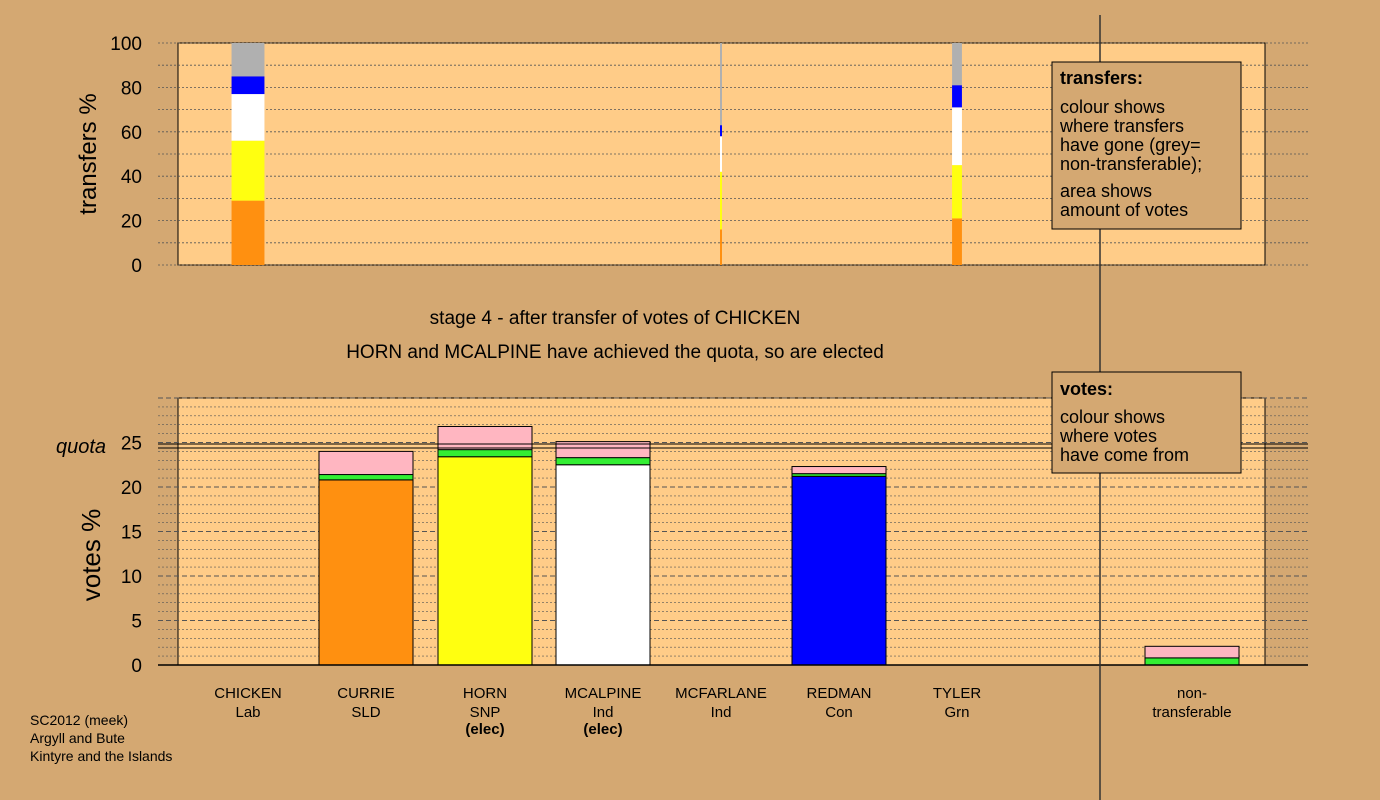 The image size is (1380, 800). I want to click on votes-legend-box, so click(1146, 422).